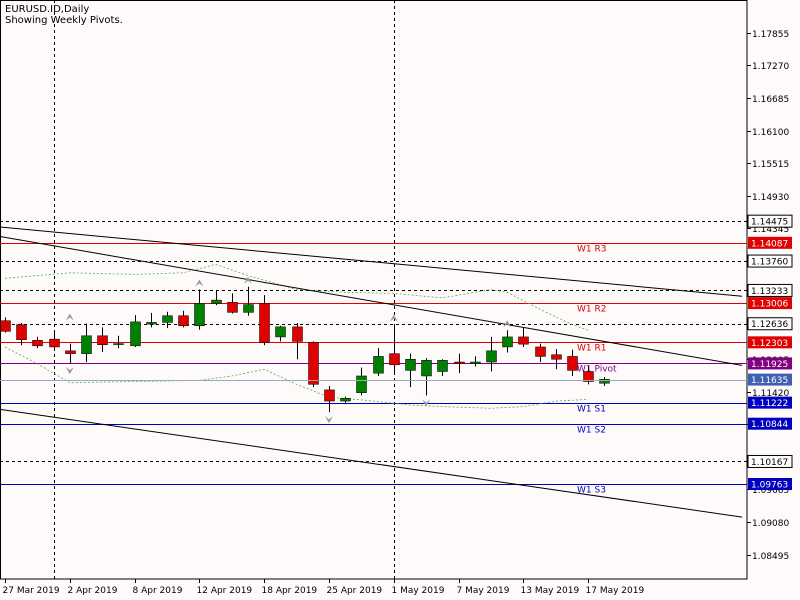  I want to click on price-tag-label: 1.13006, so click(769, 305).